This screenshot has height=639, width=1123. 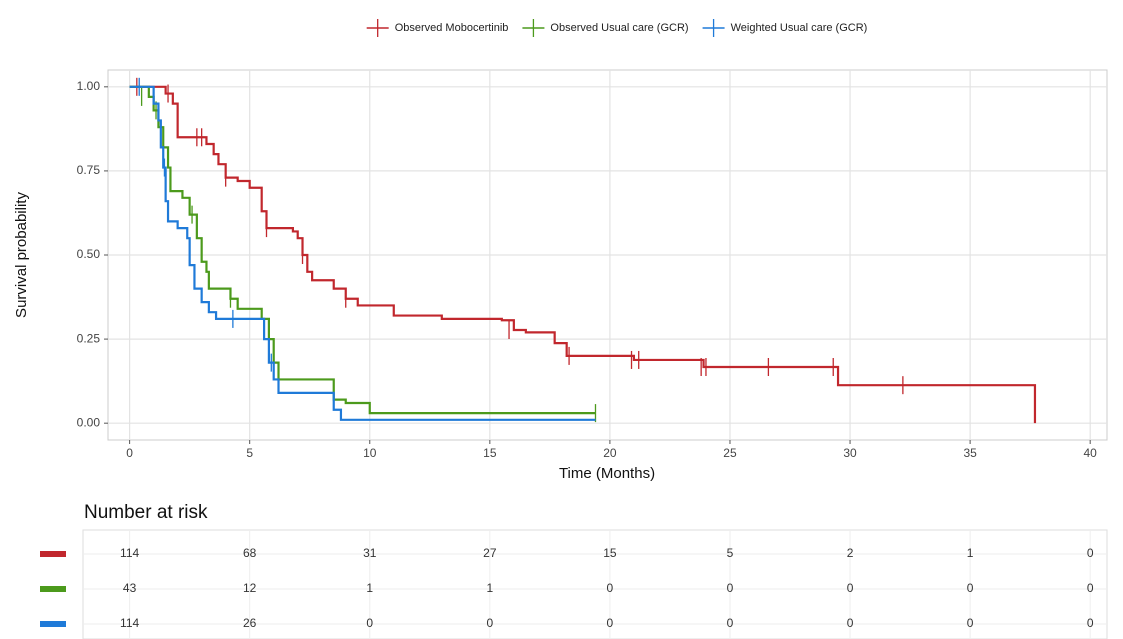 I want to click on risk-number: 43, so click(x=130, y=588).